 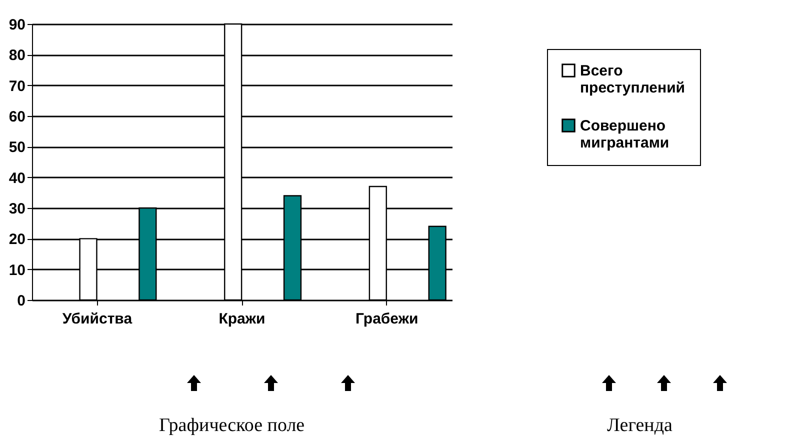 I want to click on y-tick-label: 80, so click(x=17, y=55).